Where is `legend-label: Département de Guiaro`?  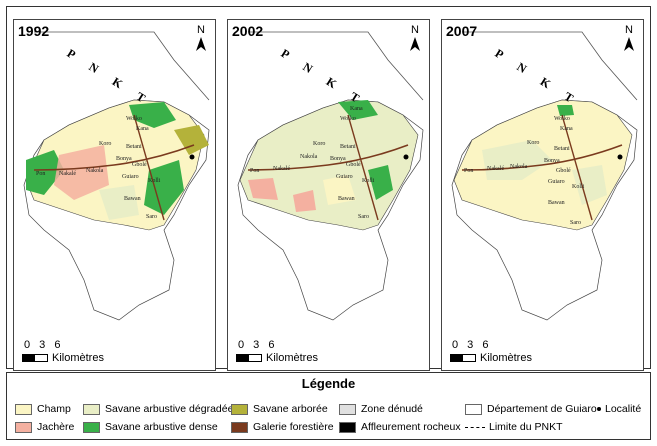
legend-label: Département de Guiaro is located at coordinates (542, 409).